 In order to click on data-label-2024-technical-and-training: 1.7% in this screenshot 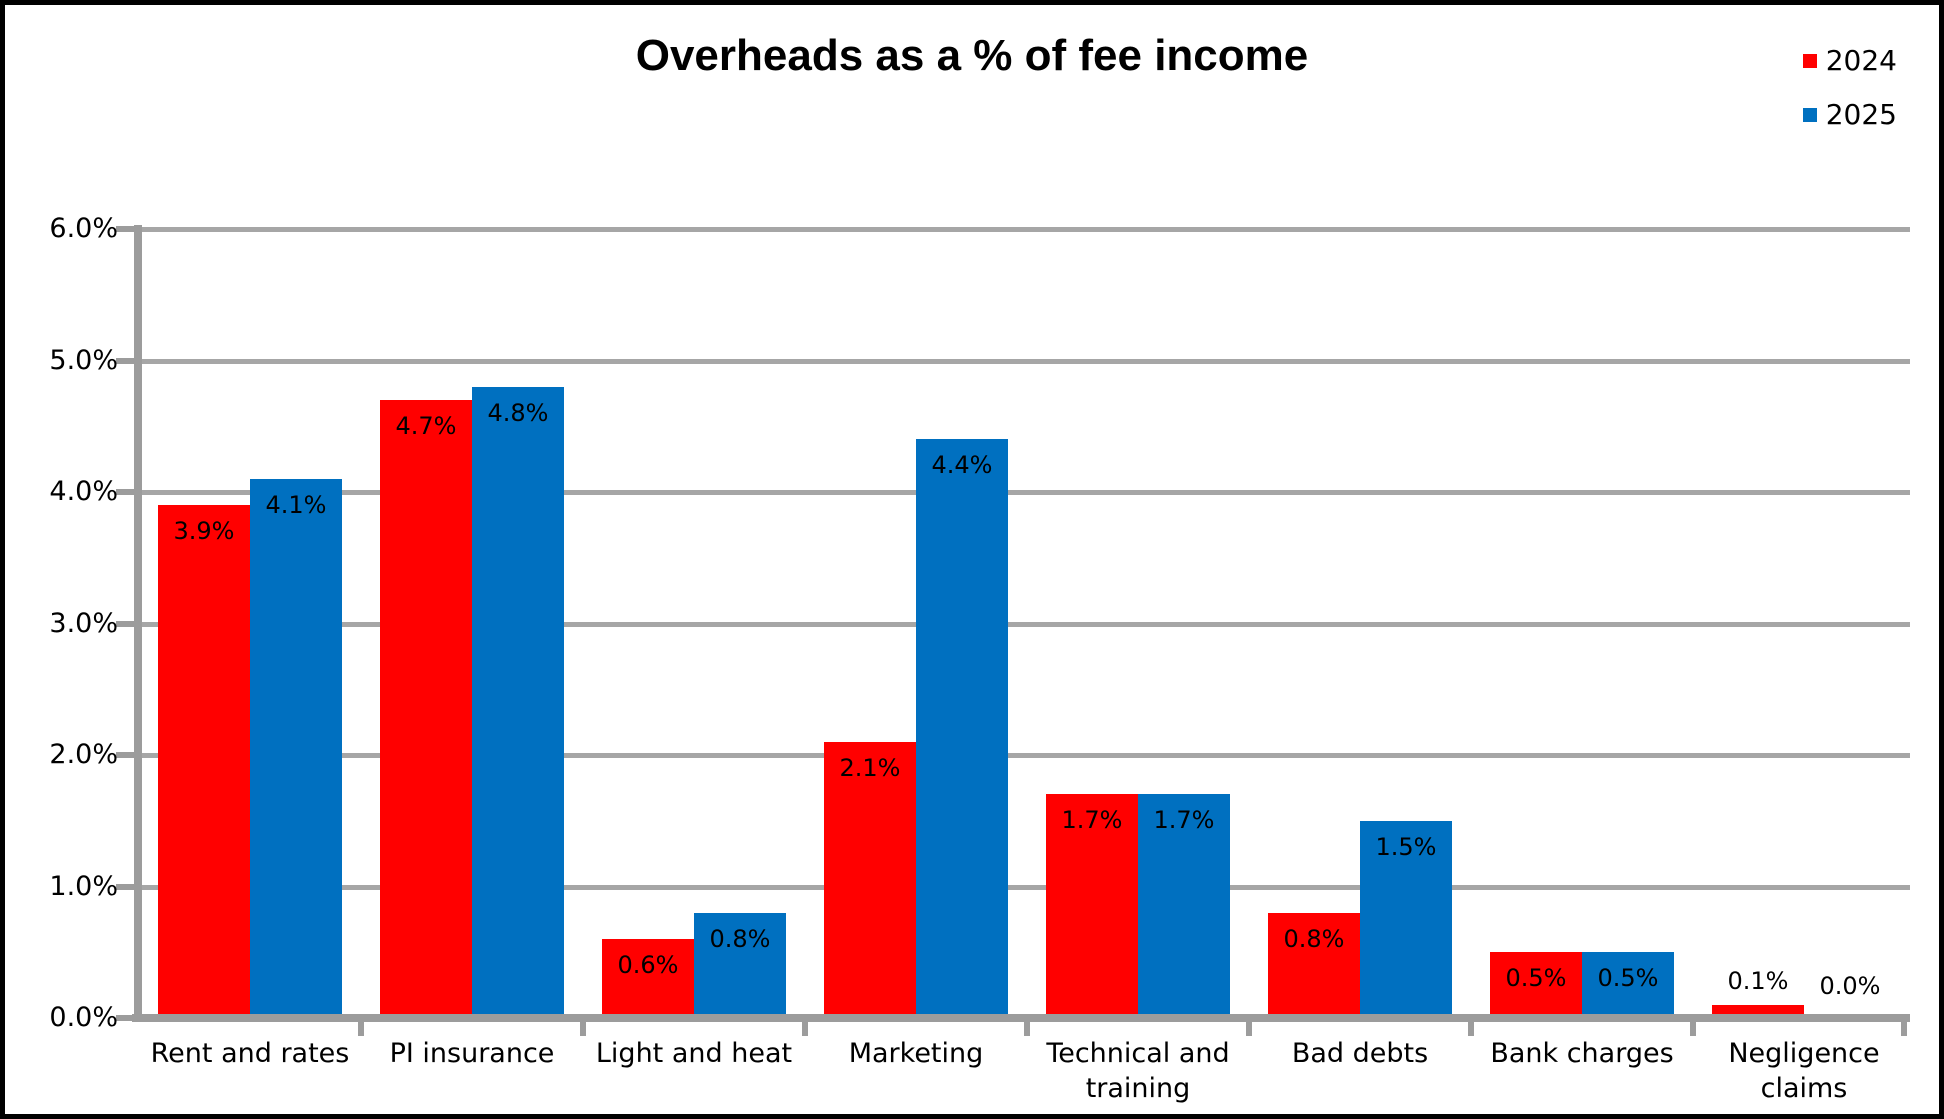, I will do `click(1092, 820)`.